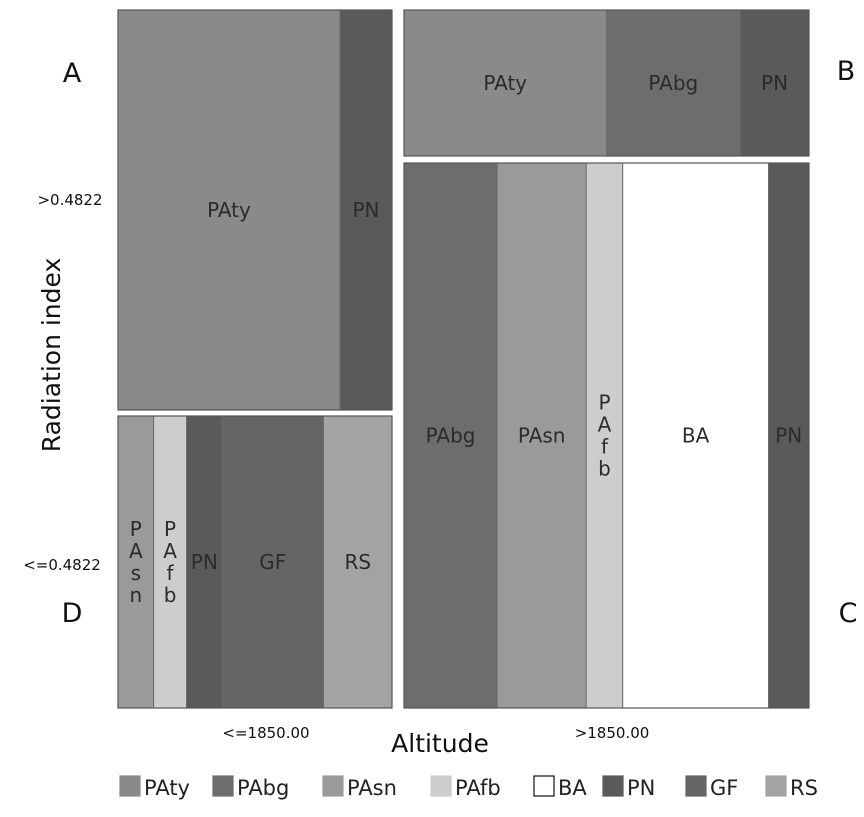 This screenshot has width=864, height=817. What do you see at coordinates (613, 786) in the screenshot?
I see `legend-swatch-pn` at bounding box center [613, 786].